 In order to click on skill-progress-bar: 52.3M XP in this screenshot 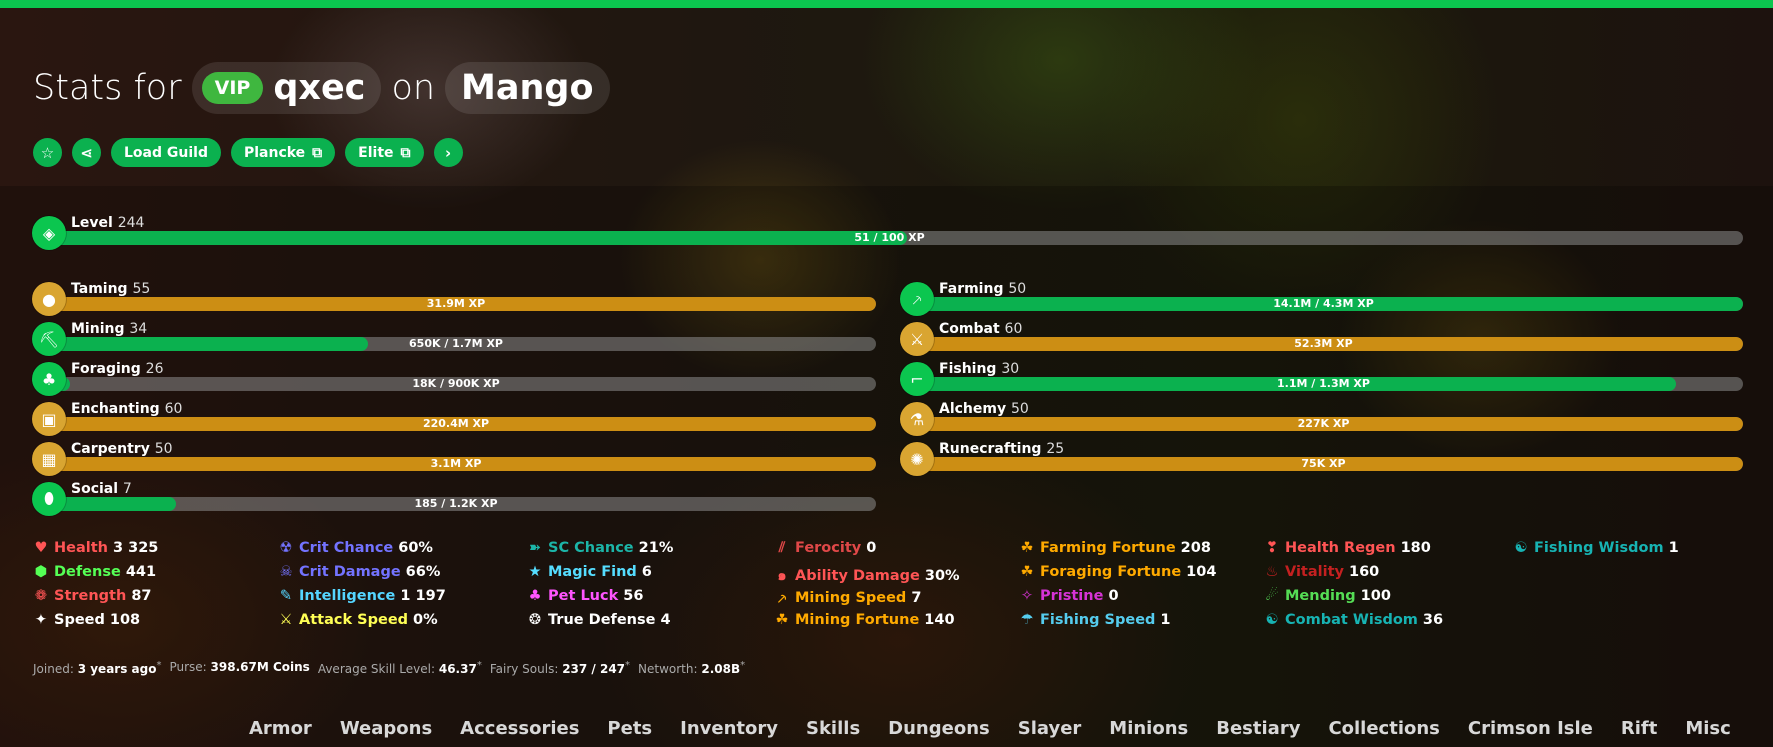, I will do `click(1323, 344)`.